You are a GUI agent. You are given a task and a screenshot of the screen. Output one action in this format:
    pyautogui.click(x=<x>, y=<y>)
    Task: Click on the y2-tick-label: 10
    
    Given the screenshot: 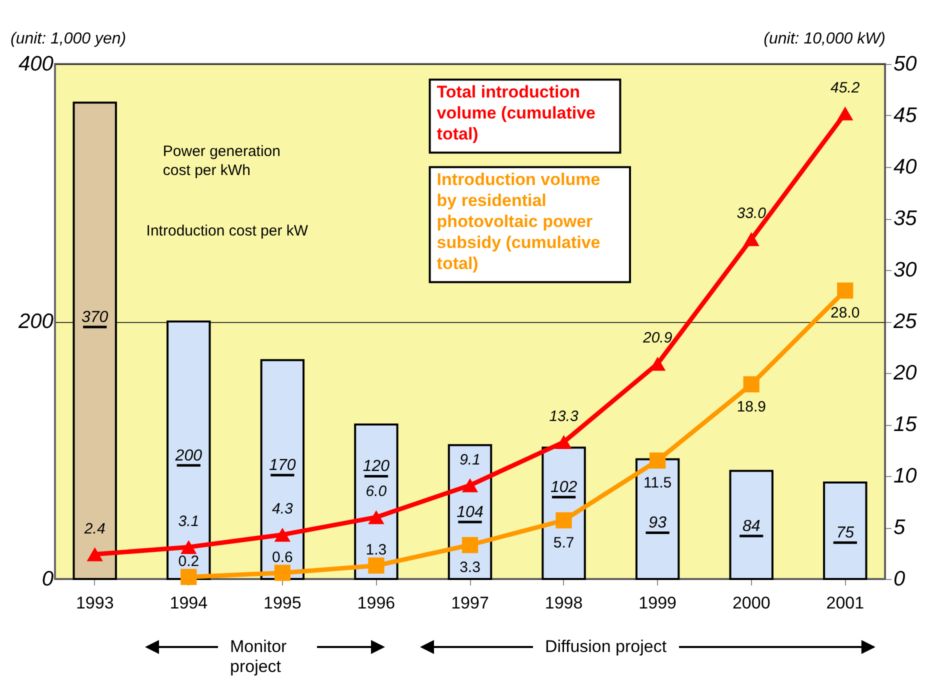 What is the action you would take?
    pyautogui.click(x=906, y=476)
    